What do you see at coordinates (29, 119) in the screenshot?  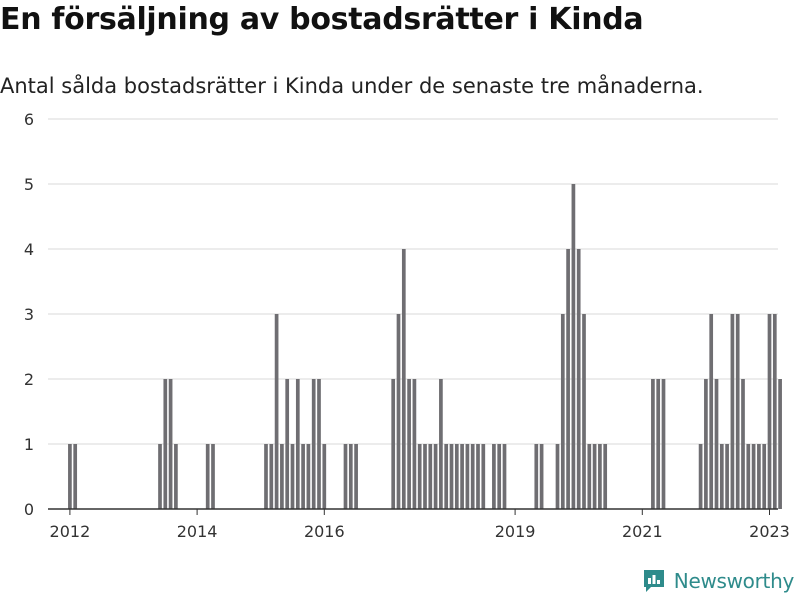 I see `y-tick-label: 6` at bounding box center [29, 119].